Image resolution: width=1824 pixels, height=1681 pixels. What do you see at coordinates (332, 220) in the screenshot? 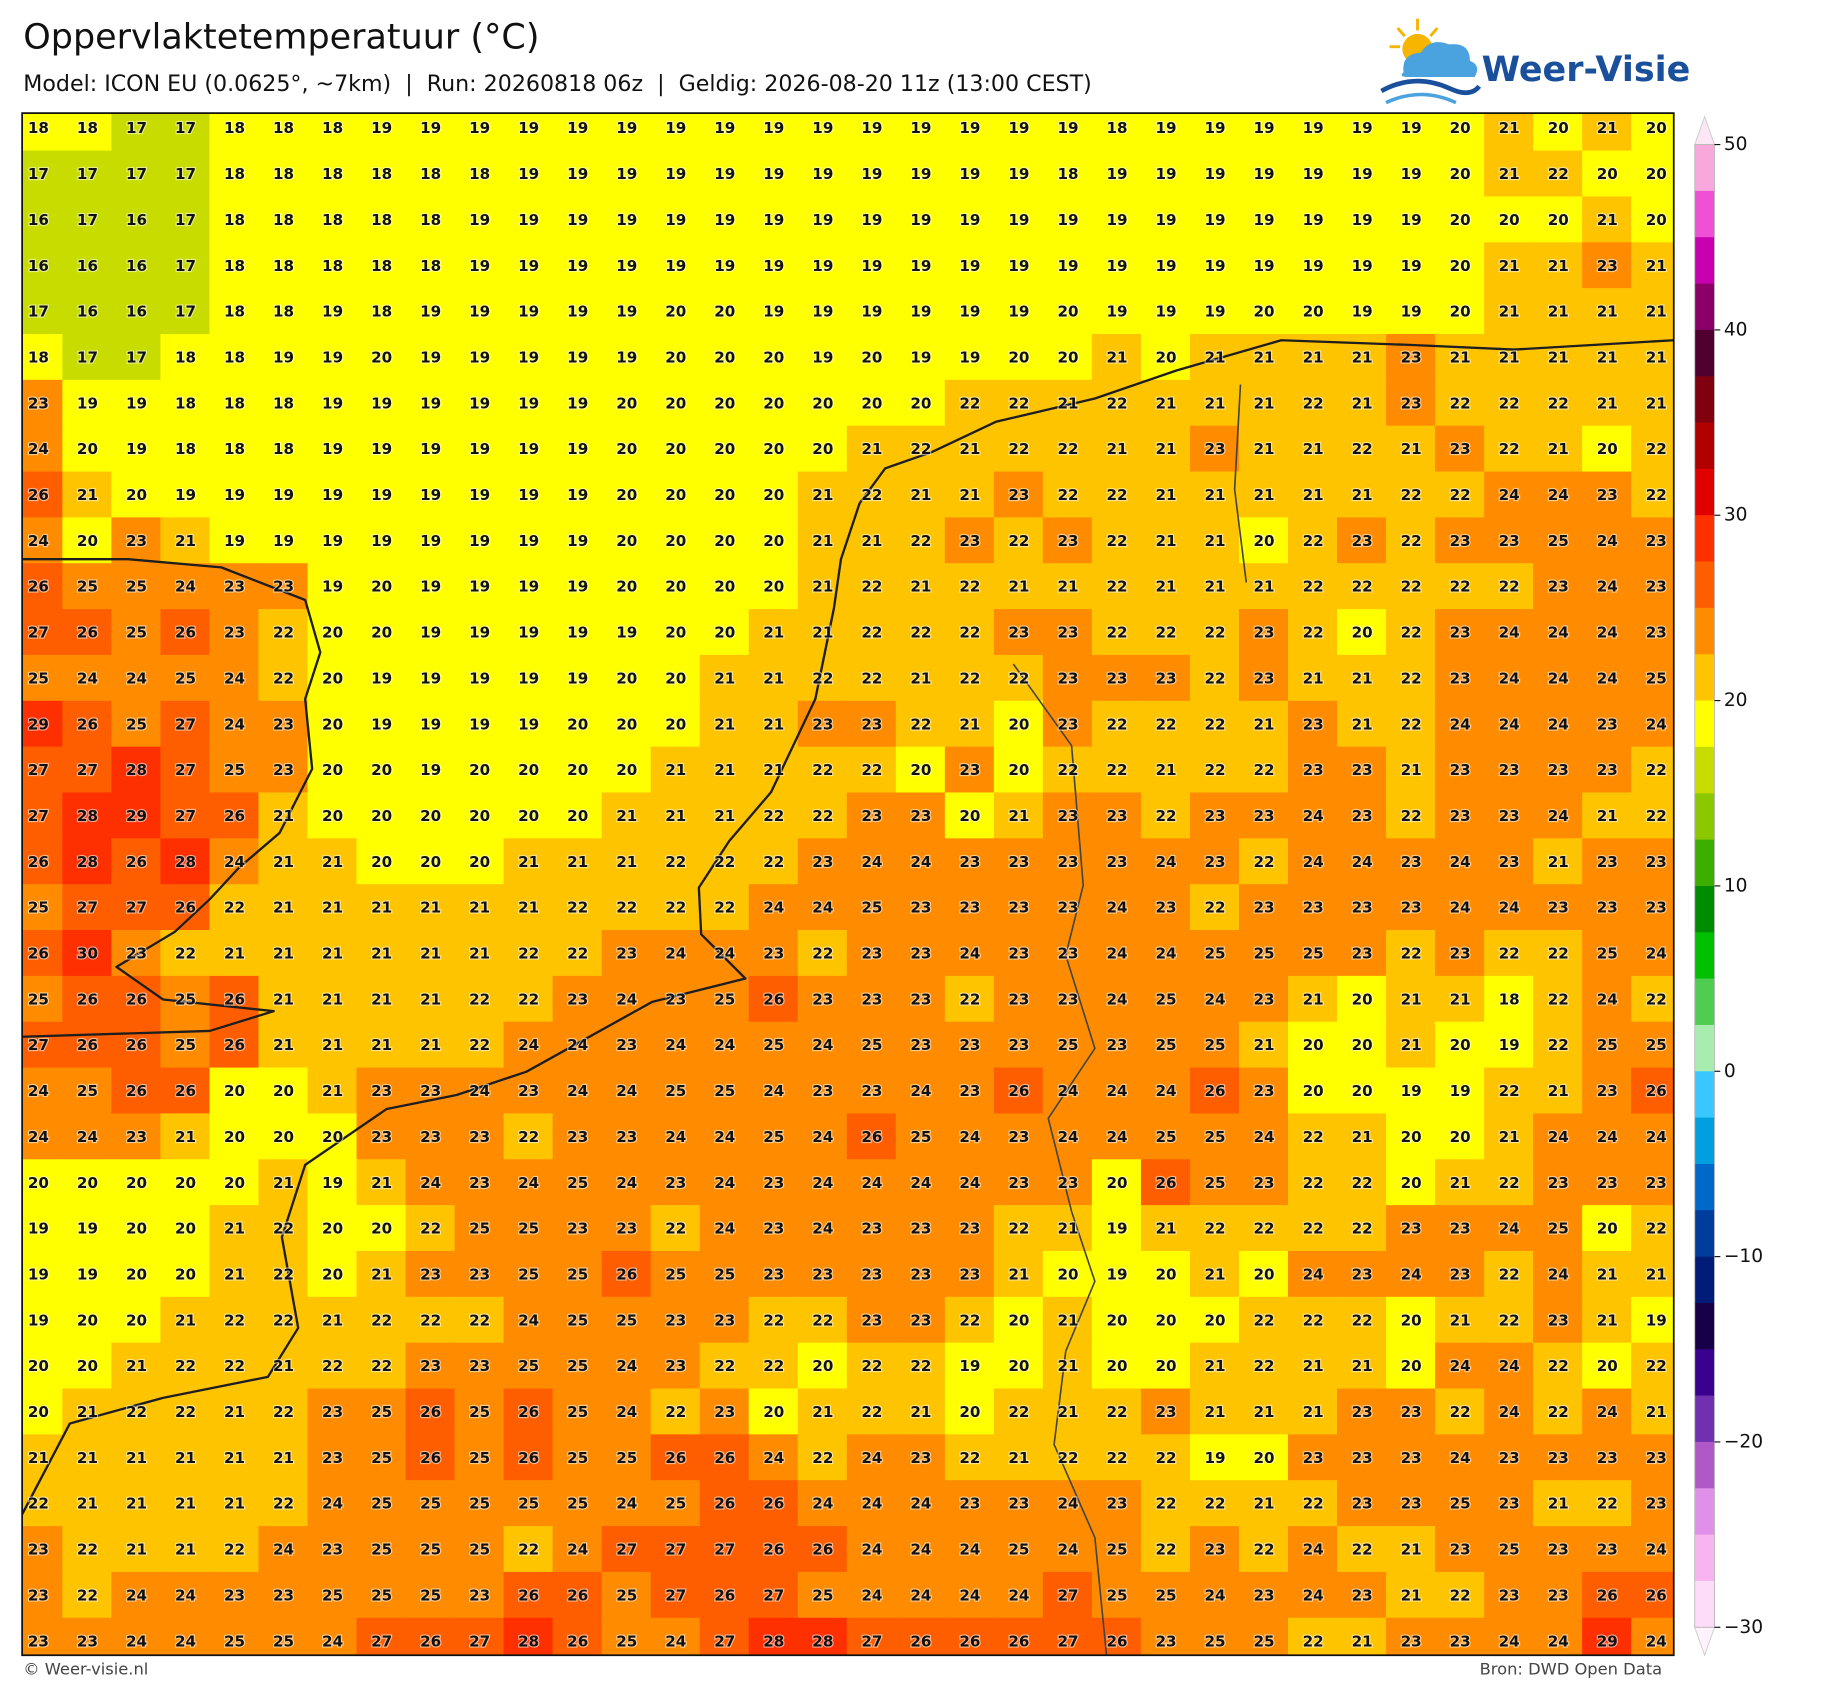
I see `temperature-value: 18` at bounding box center [332, 220].